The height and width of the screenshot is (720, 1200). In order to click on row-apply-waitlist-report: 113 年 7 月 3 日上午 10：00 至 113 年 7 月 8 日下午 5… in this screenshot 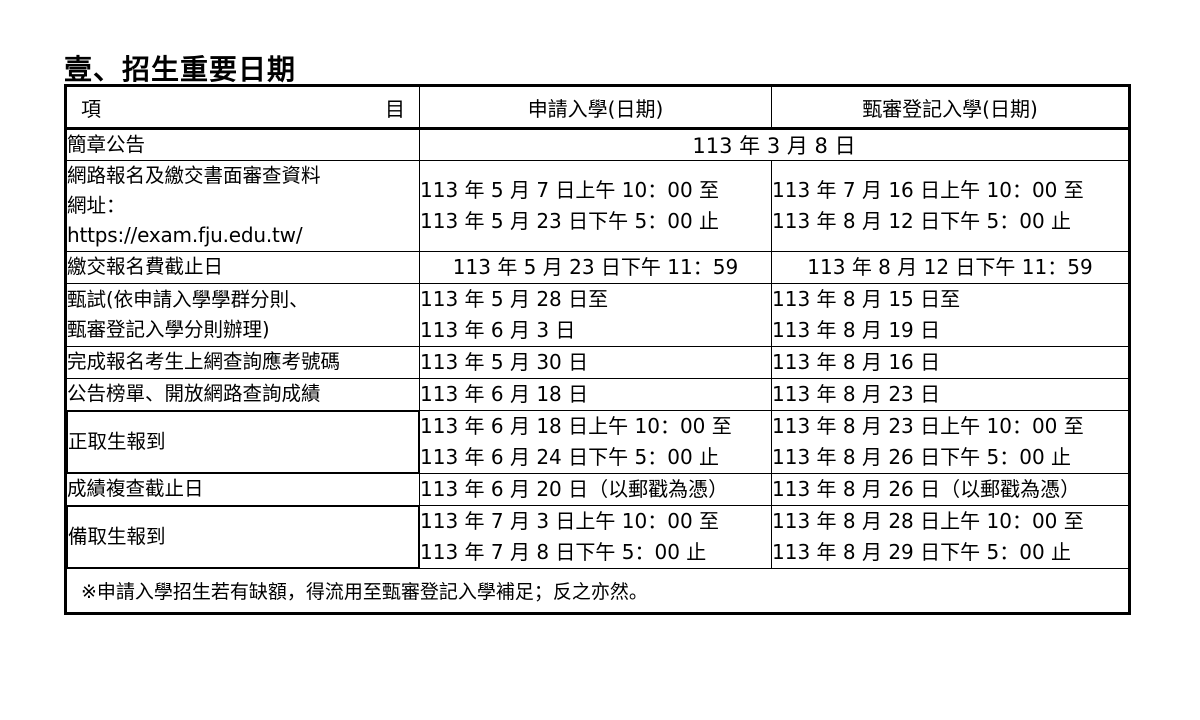, I will do `click(595, 536)`.